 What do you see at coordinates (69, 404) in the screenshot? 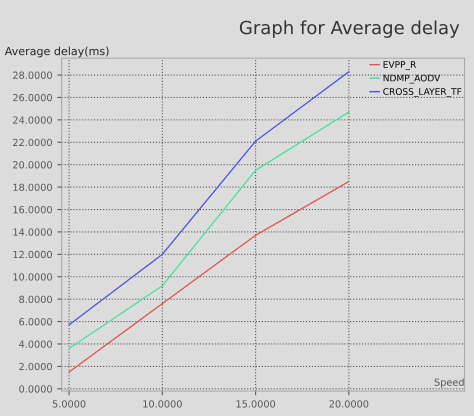
I see `x-tick-label: 5.0000` at bounding box center [69, 404].